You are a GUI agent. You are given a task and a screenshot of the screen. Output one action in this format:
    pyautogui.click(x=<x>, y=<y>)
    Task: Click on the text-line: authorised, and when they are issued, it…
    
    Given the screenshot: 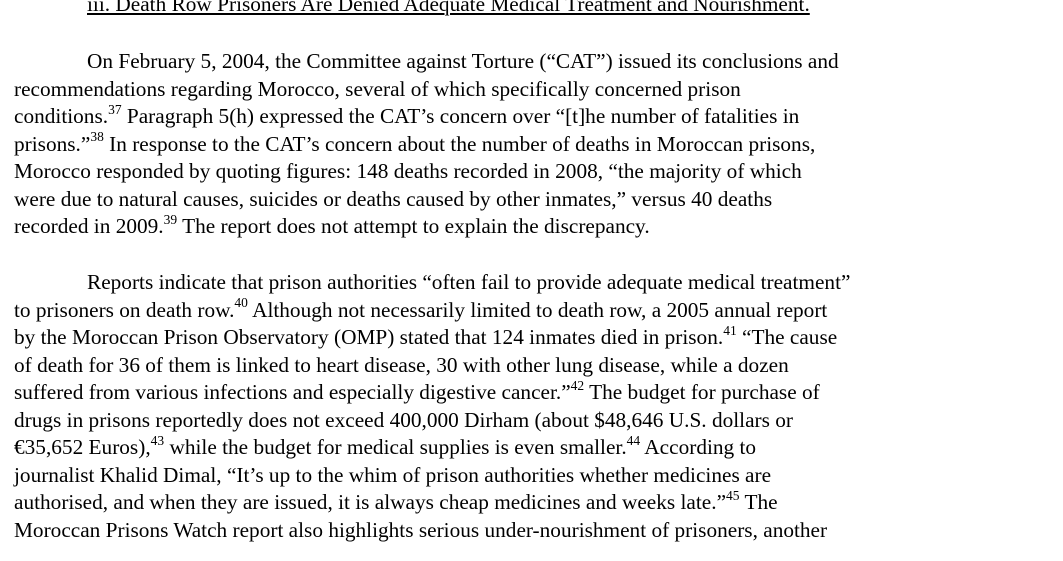 What is the action you would take?
    pyautogui.click(x=514, y=503)
    